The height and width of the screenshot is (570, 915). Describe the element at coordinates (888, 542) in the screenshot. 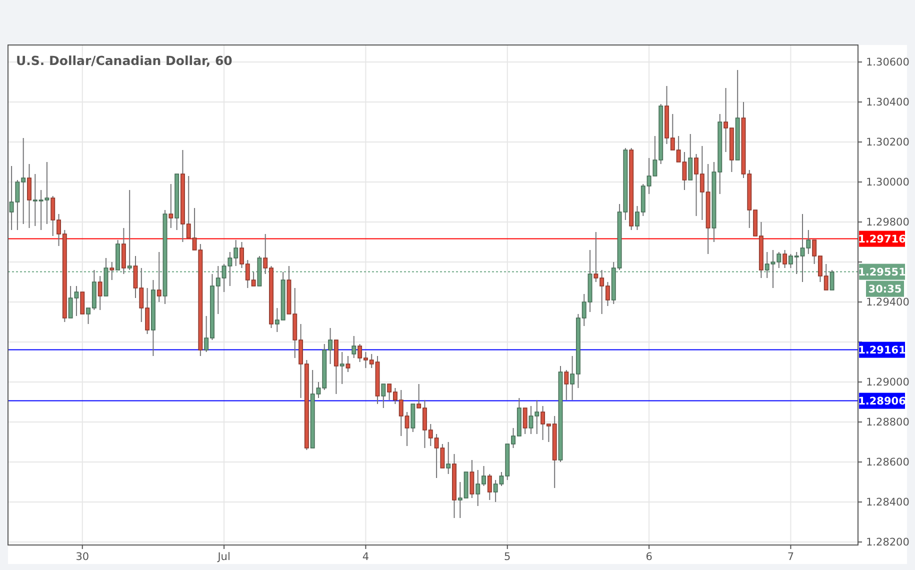

I see `y-tick-label: 1.28200` at that location.